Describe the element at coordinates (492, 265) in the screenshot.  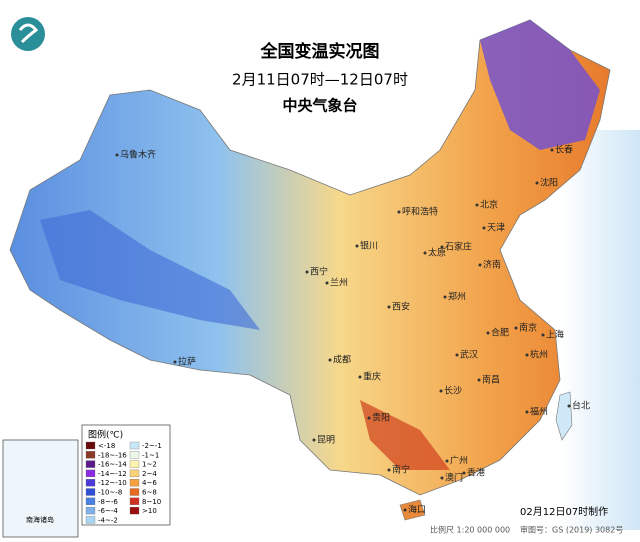
I see `city-label: 济南` at that location.